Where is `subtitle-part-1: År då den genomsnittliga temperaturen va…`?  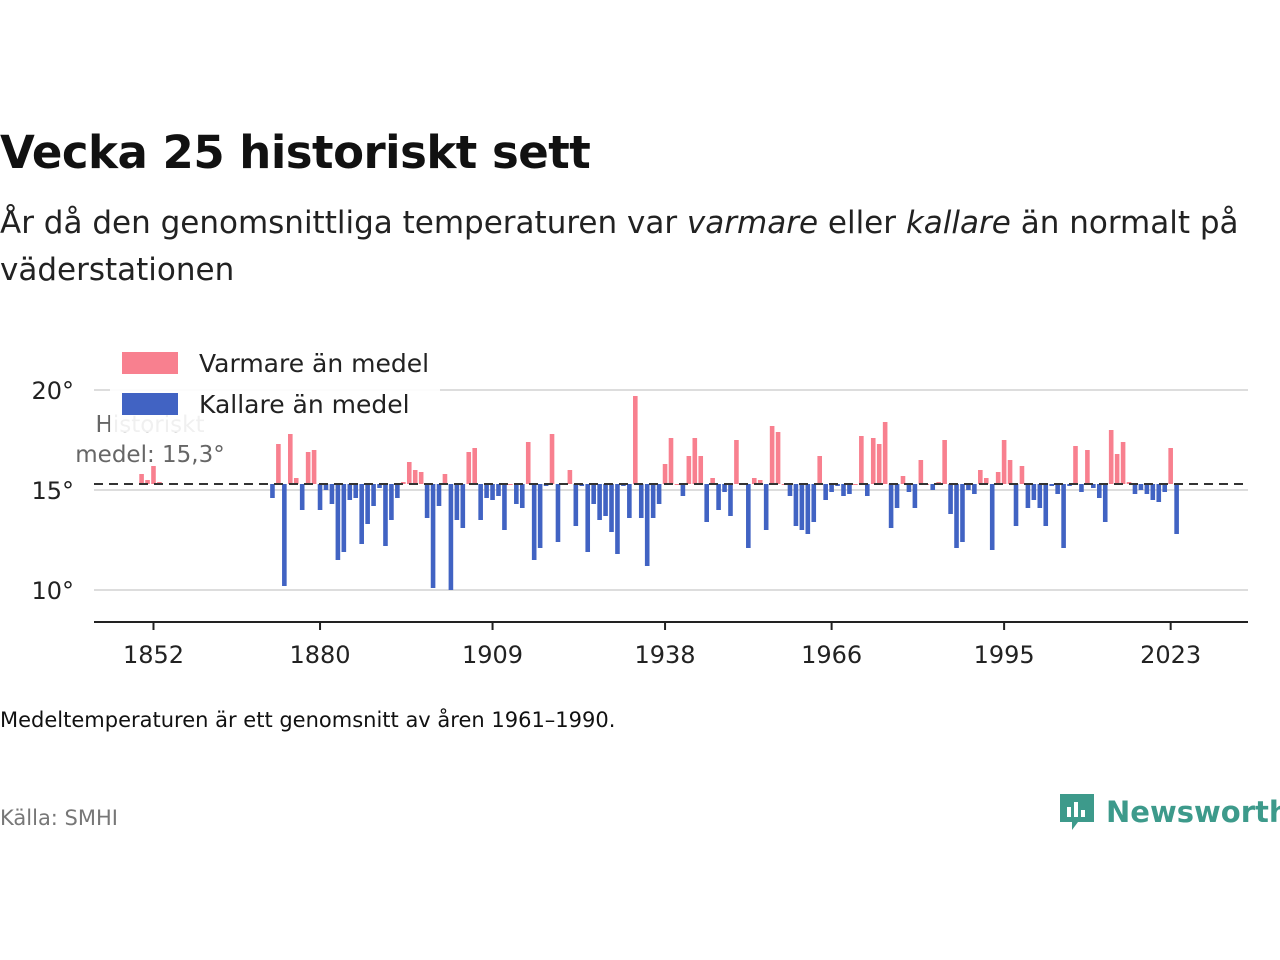 subtitle-part-1: År då den genomsnittliga temperaturen va… is located at coordinates (343, 223).